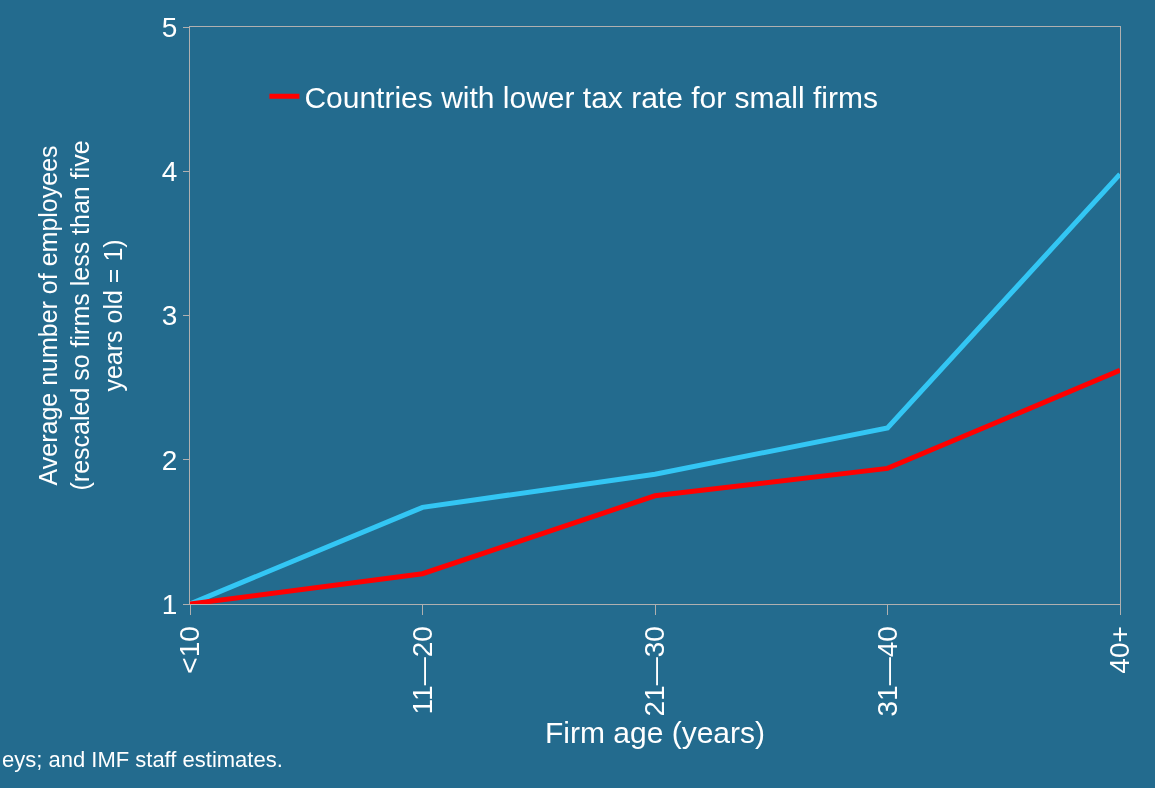 The image size is (1155, 788). Describe the element at coordinates (655, 733) in the screenshot. I see `x-axis-title: Firm age (years)` at that location.